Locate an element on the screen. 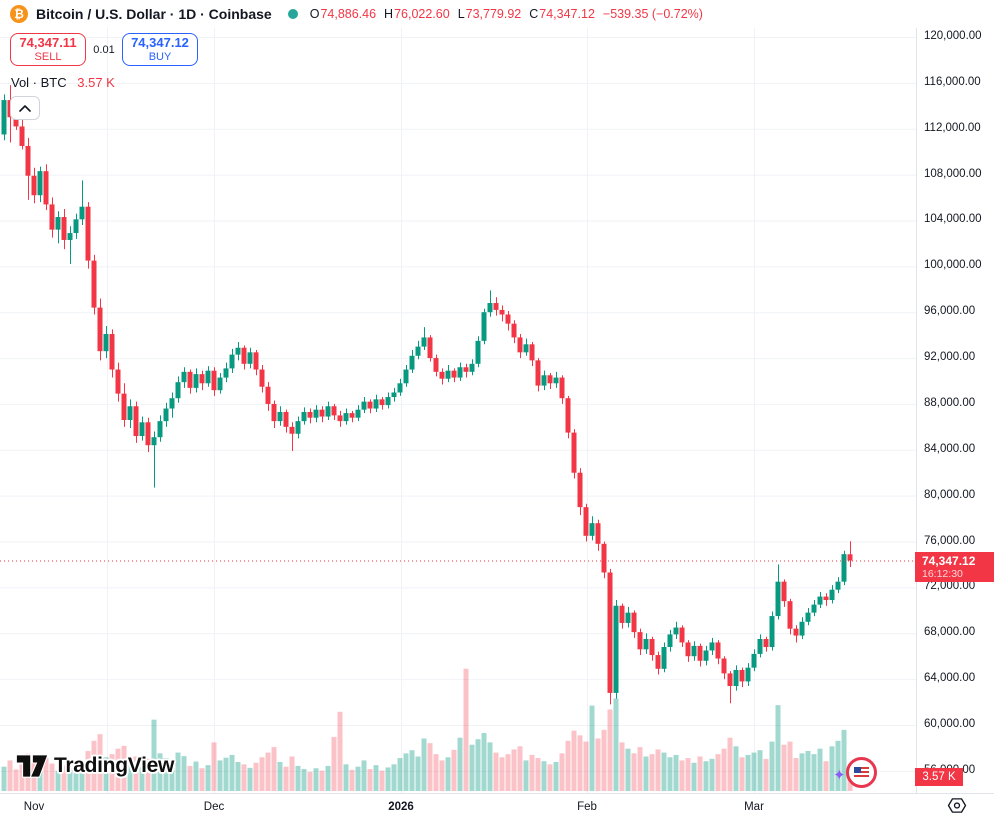 The image size is (994, 819). symbol-title: Bitcoin / U.S. Dollar · 1D · Coinbase is located at coordinates (154, 14).